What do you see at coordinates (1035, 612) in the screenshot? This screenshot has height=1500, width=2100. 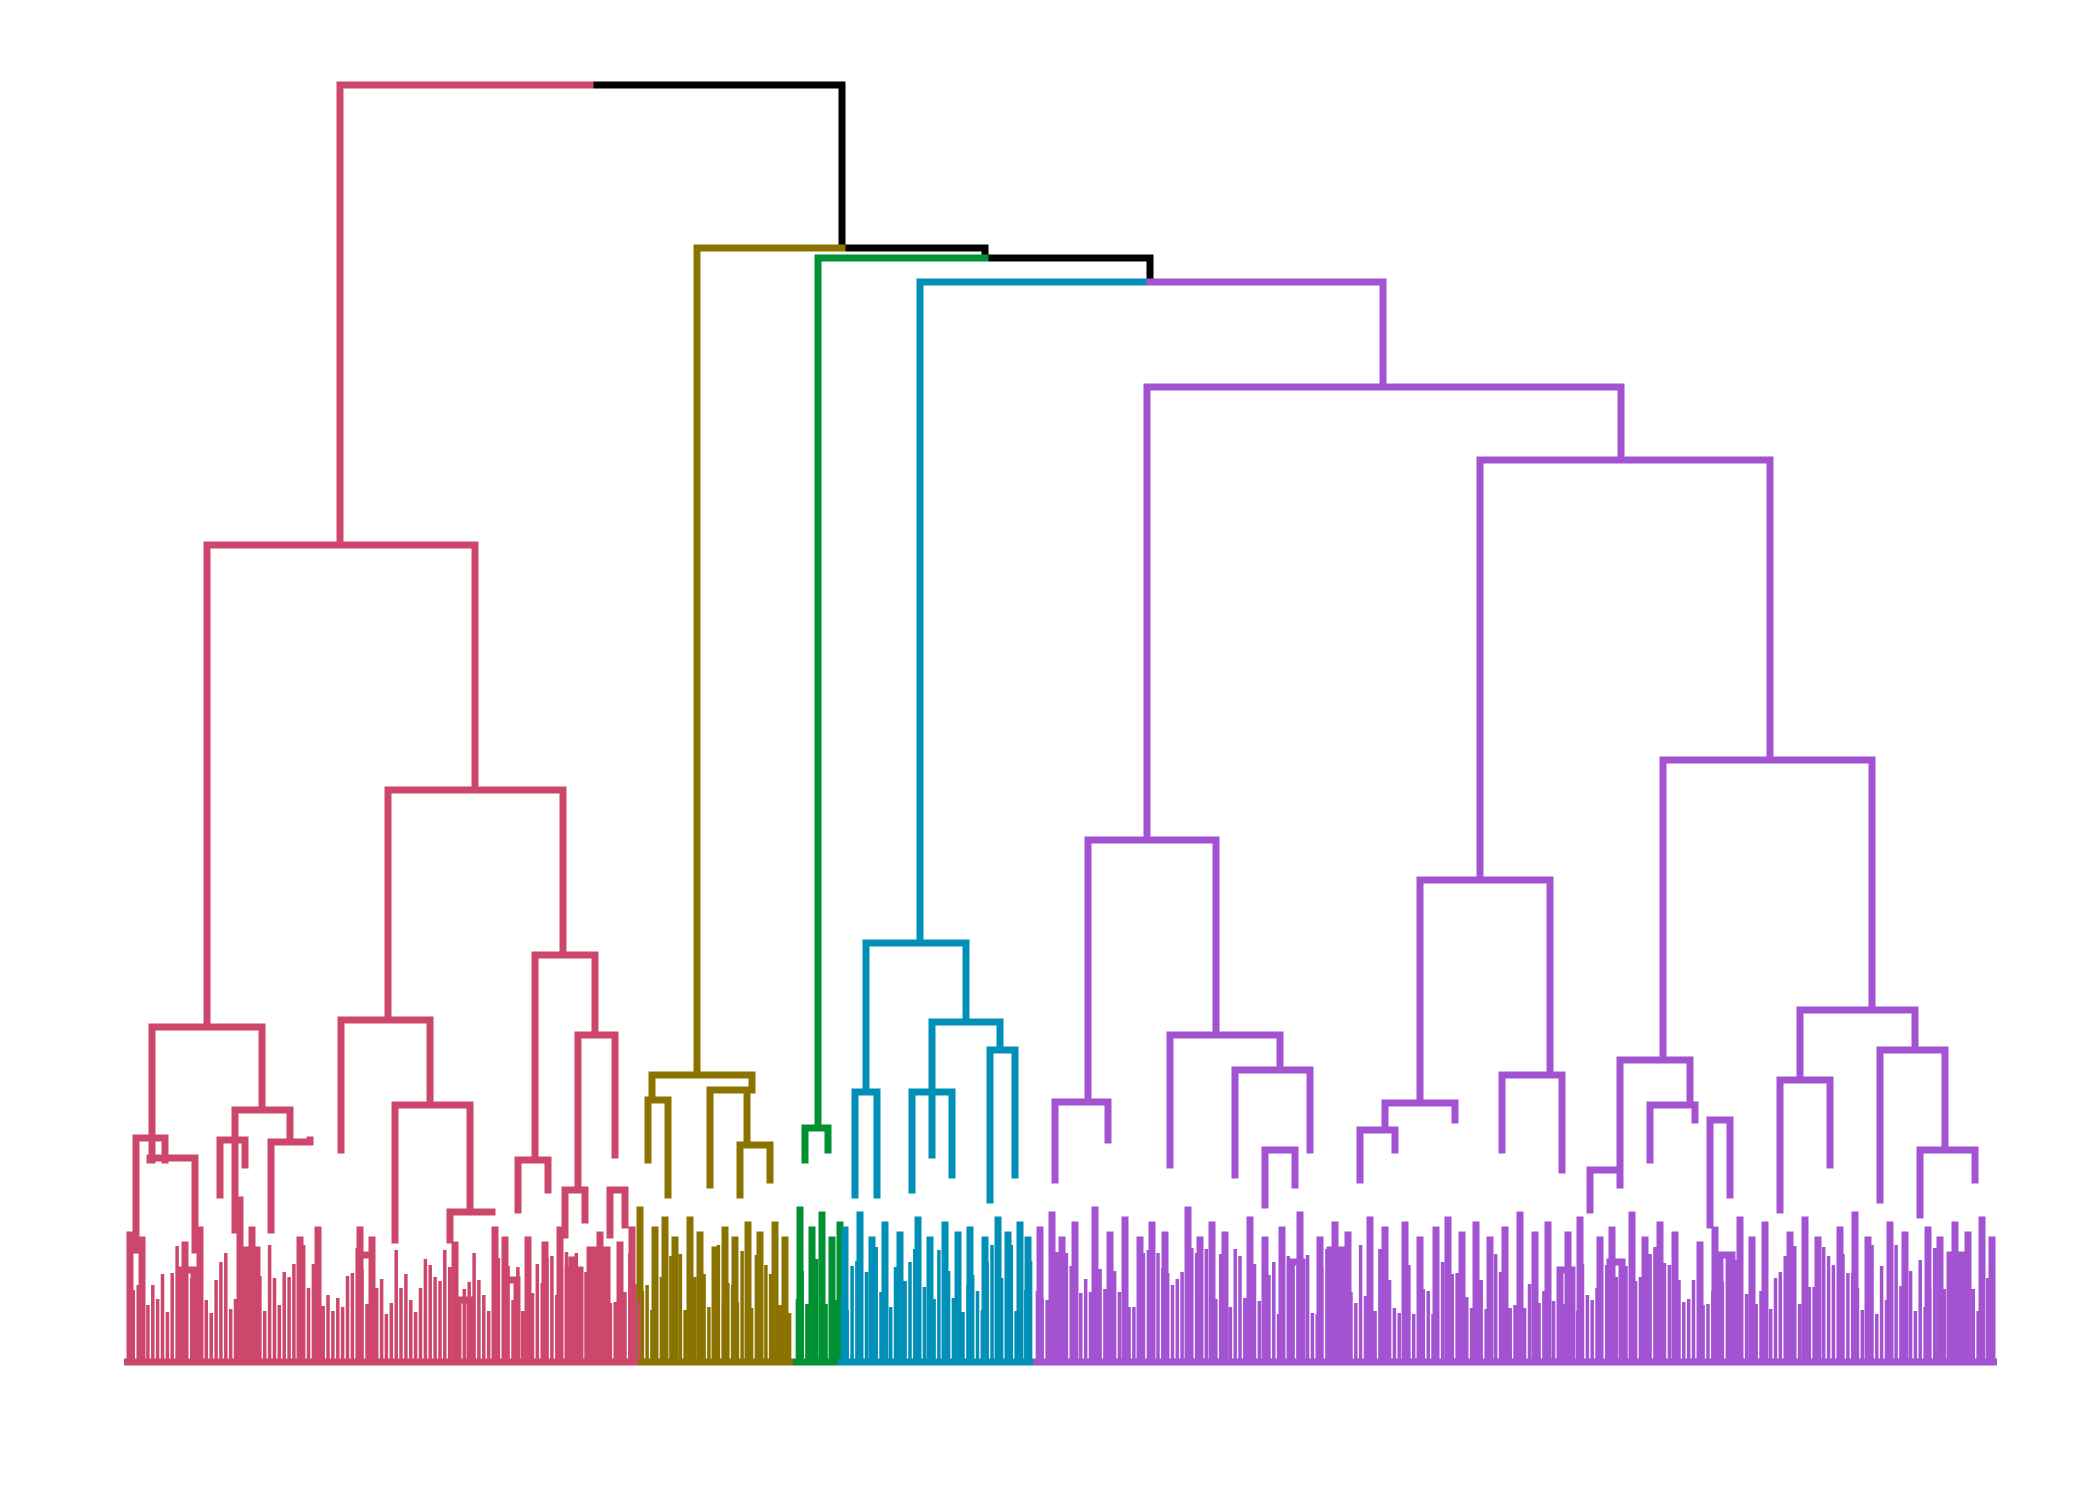 I see `cluster-4-head` at bounding box center [1035, 612].